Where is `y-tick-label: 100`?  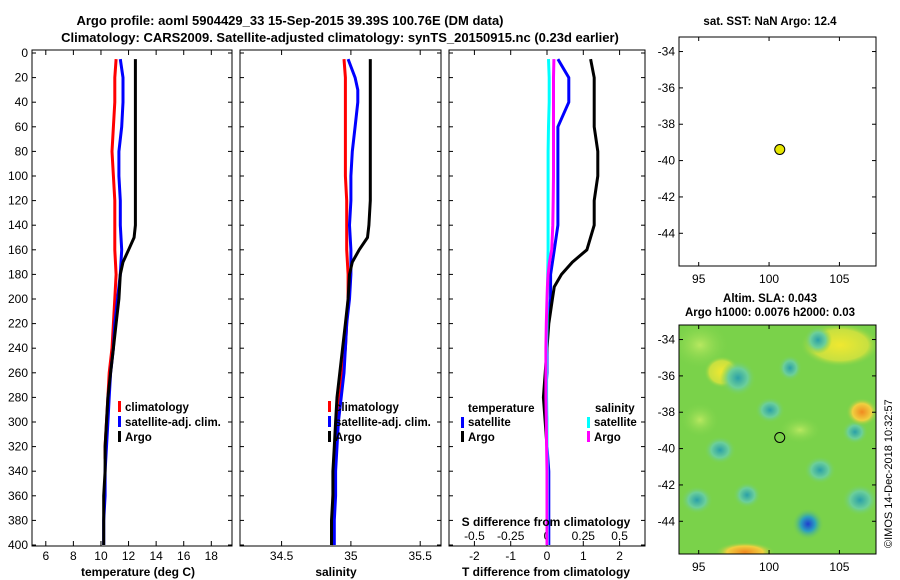 y-tick-label: 100 is located at coordinates (18, 176).